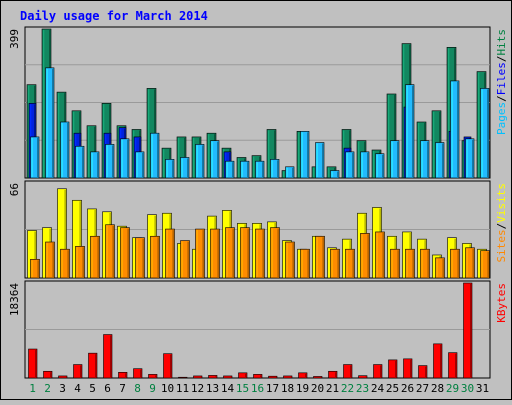 This screenshot has height=405, width=512. I want to click on bar-sites-day-17-highlight, so click(272, 253).